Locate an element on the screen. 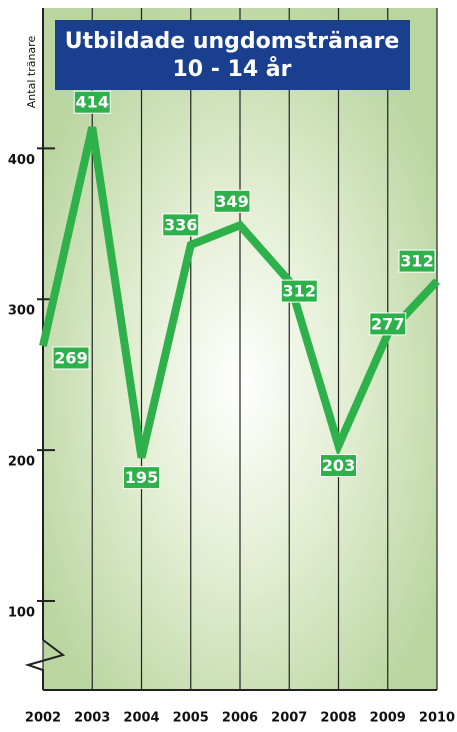  x-tick-label: 2009 is located at coordinates (388, 718).